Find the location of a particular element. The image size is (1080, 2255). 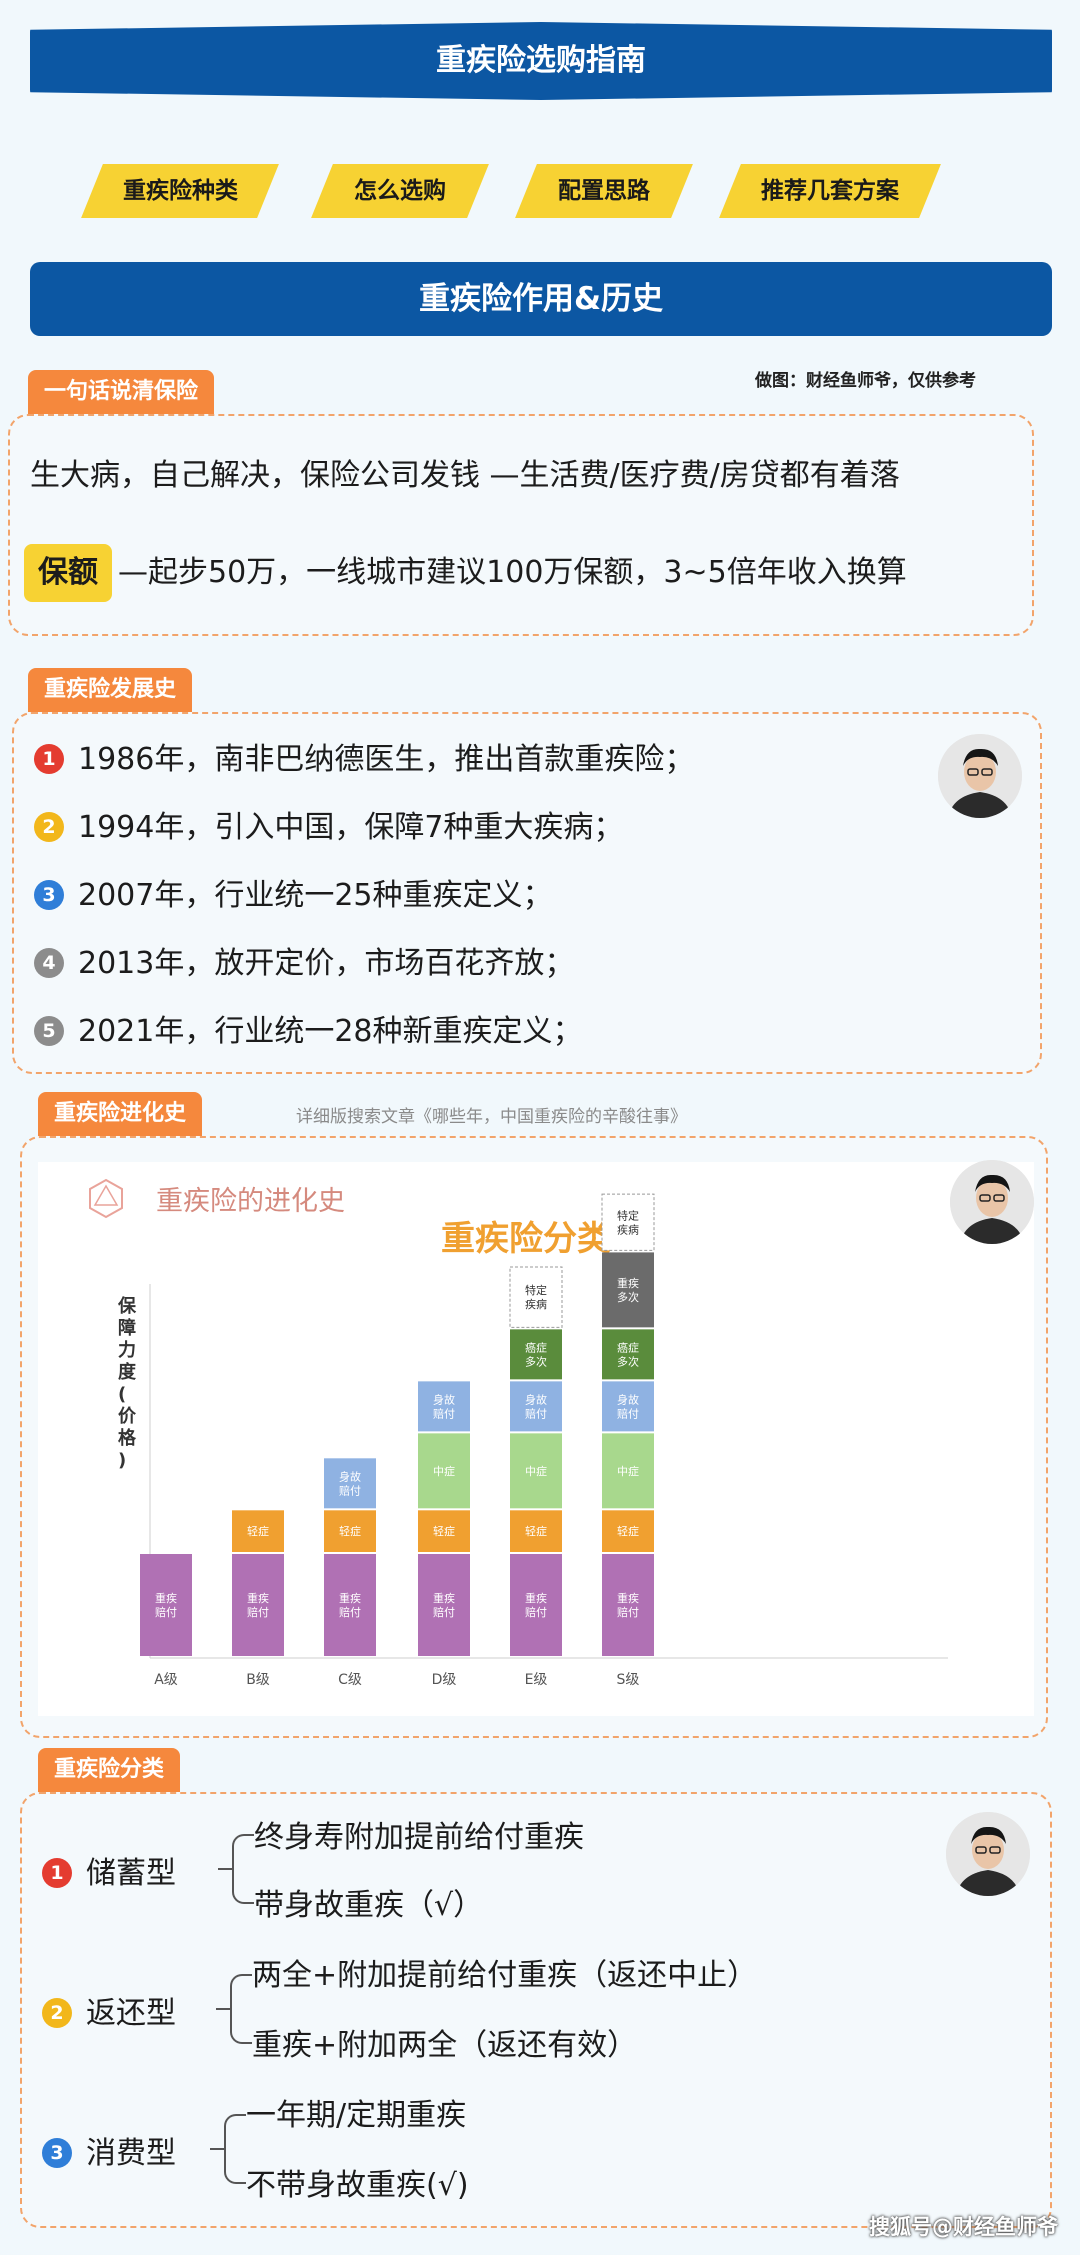

tab-plans: 推荐几套方案 is located at coordinates (830, 191).